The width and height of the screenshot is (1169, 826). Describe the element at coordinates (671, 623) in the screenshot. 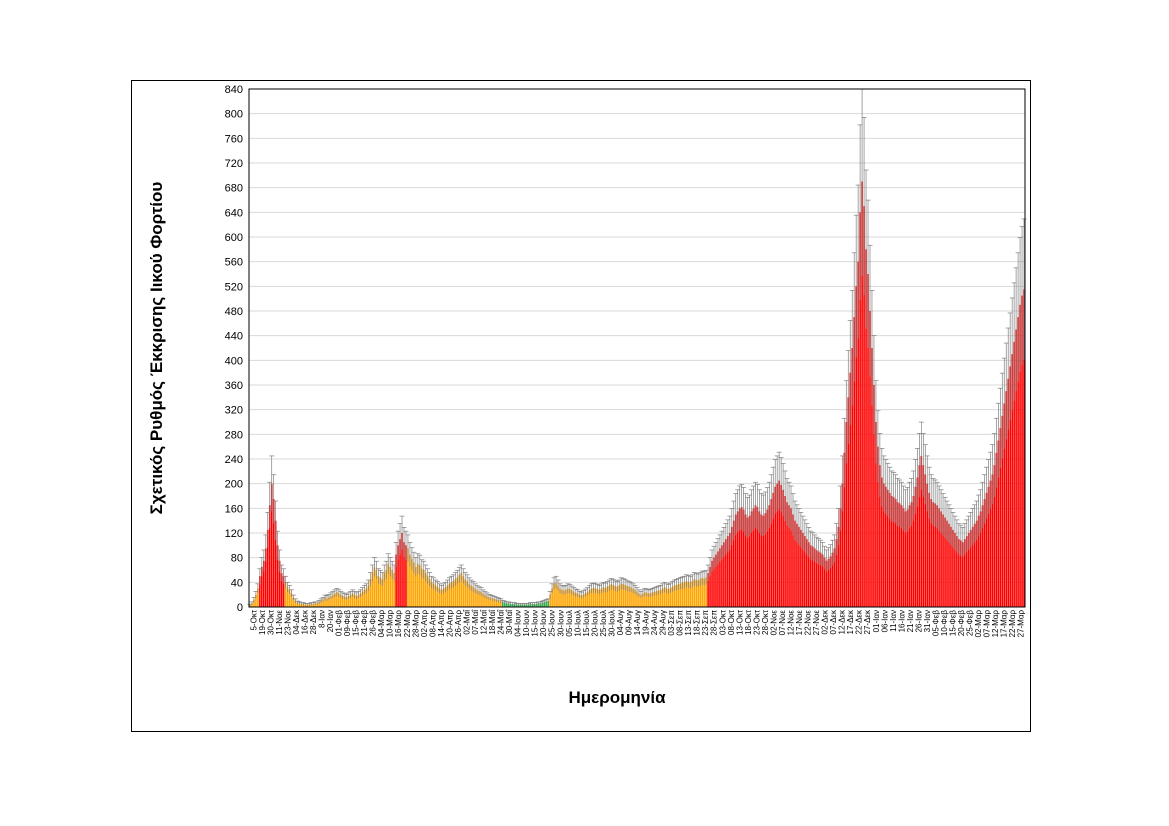

I see `x-tick-label: 03-Σεπ` at that location.